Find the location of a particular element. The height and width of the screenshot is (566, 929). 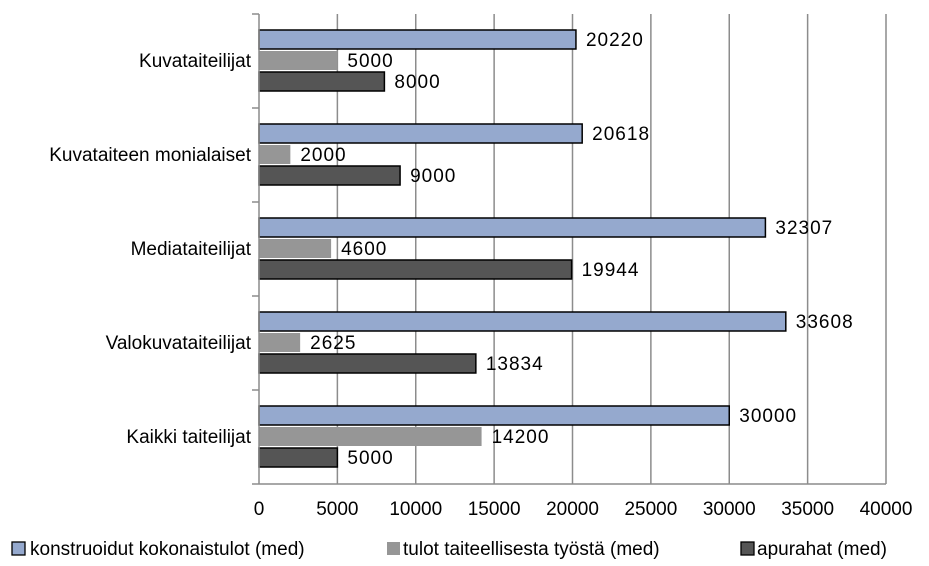

data-label: 4600 is located at coordinates (364, 249).